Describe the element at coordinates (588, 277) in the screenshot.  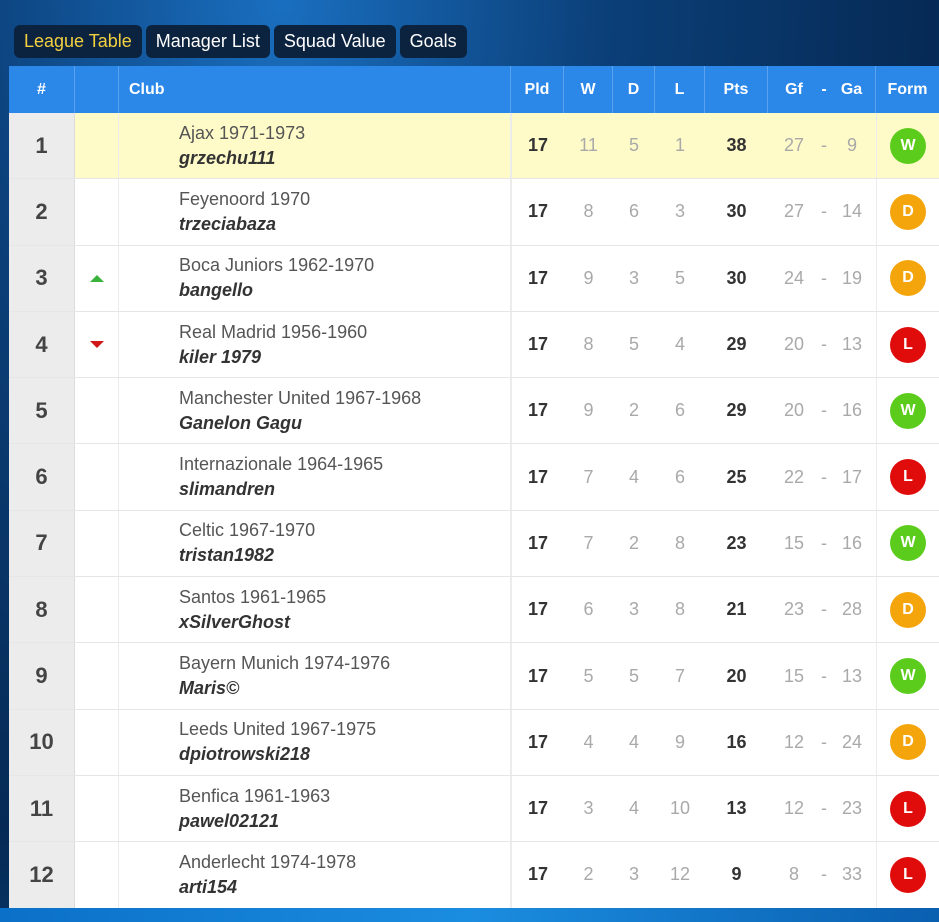
I see `wins-cell: 9` at that location.